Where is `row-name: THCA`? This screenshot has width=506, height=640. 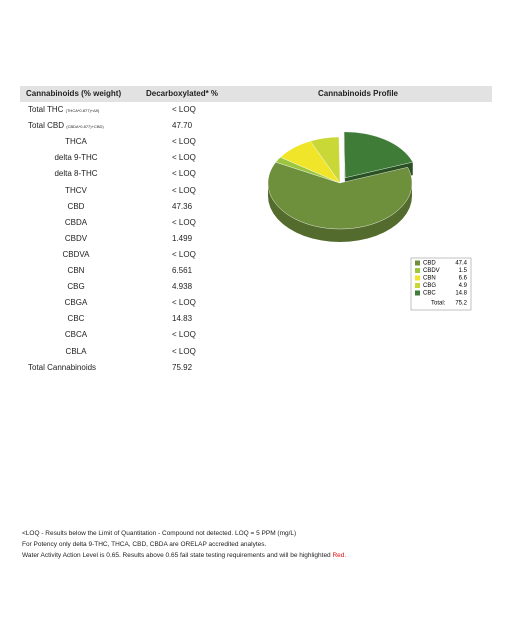
row-name: THCA is located at coordinates (76, 142).